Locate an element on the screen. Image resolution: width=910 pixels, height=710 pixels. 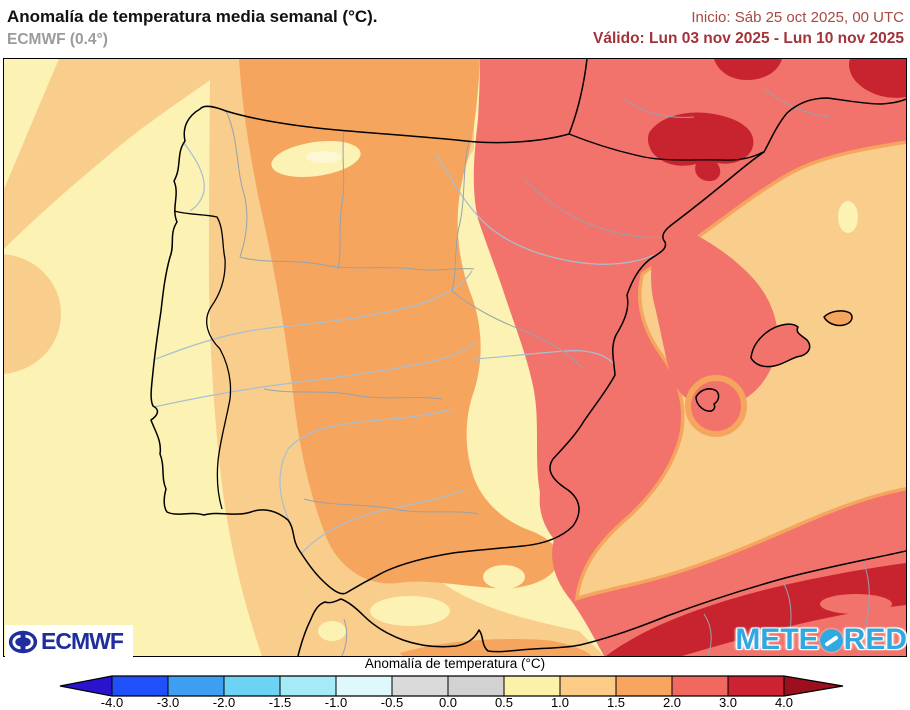
colorbar-outline is located at coordinates (451, 686).